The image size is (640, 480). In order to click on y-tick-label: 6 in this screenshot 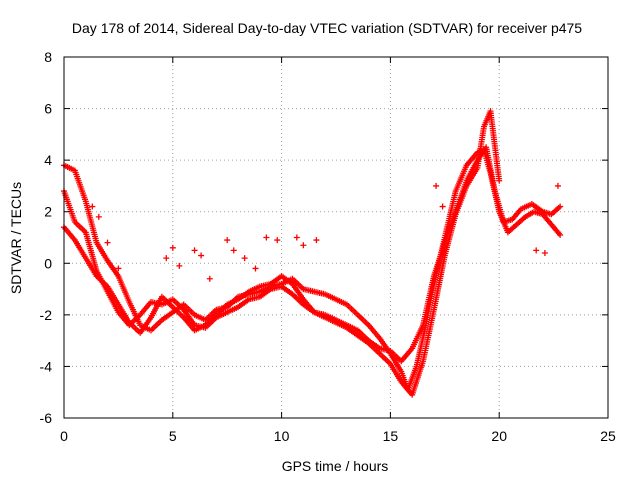, I will do `click(48, 109)`.